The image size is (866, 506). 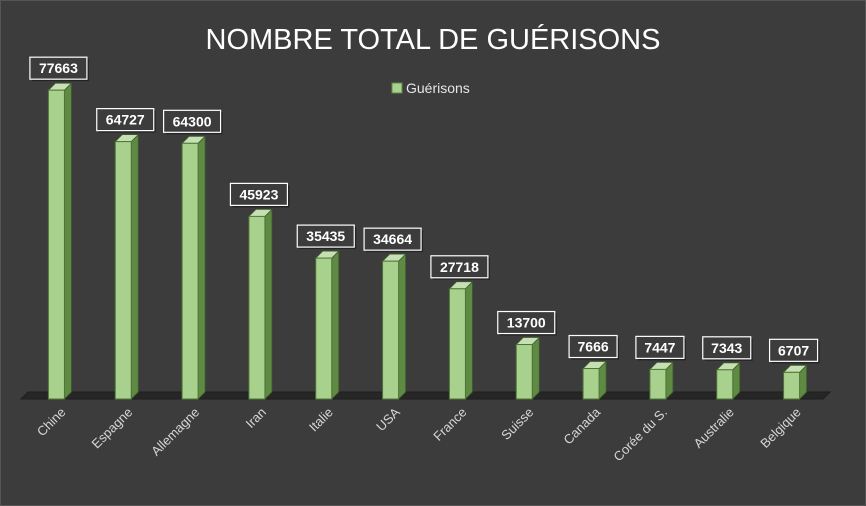 What do you see at coordinates (780, 428) in the screenshot?
I see `x-tick-label: Belgique` at bounding box center [780, 428].